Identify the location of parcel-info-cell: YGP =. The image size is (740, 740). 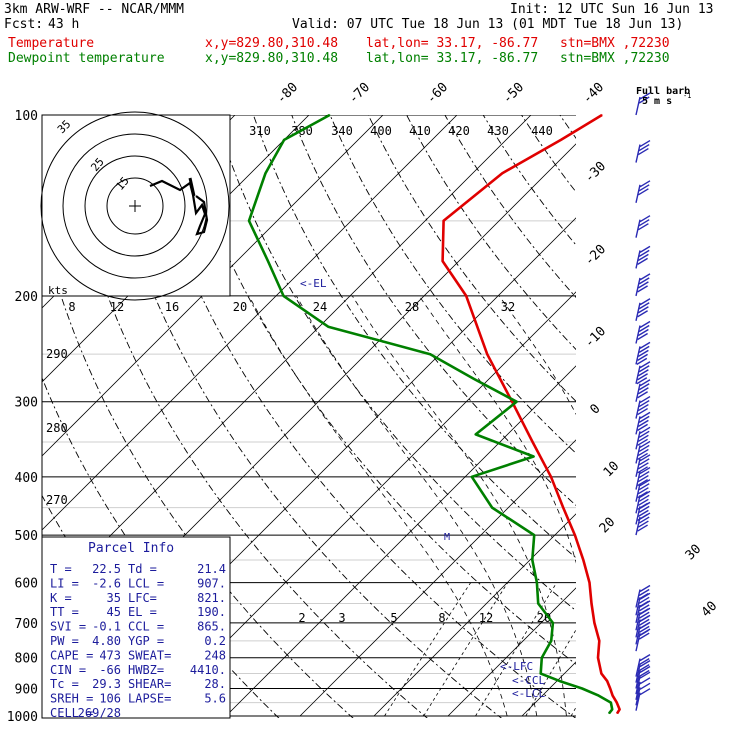
(146, 641).